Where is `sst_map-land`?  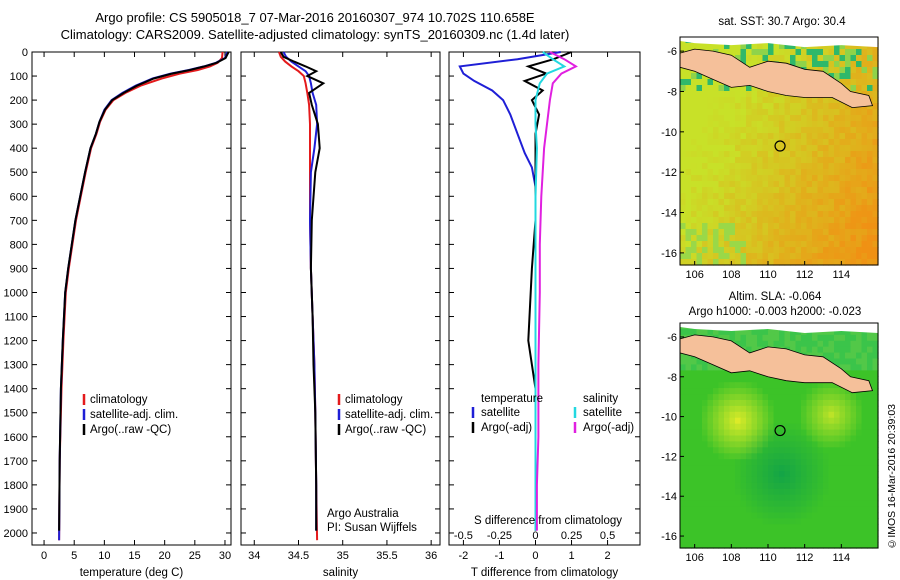
sst_map-land is located at coordinates (776, 78).